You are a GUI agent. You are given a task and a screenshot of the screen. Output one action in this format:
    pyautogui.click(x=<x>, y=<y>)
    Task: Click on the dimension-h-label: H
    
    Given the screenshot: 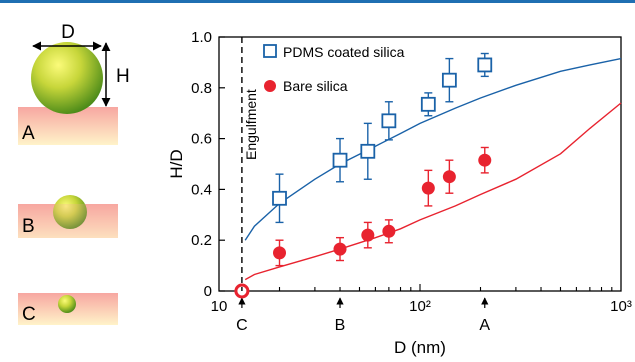 What is the action you would take?
    pyautogui.click(x=123, y=76)
    